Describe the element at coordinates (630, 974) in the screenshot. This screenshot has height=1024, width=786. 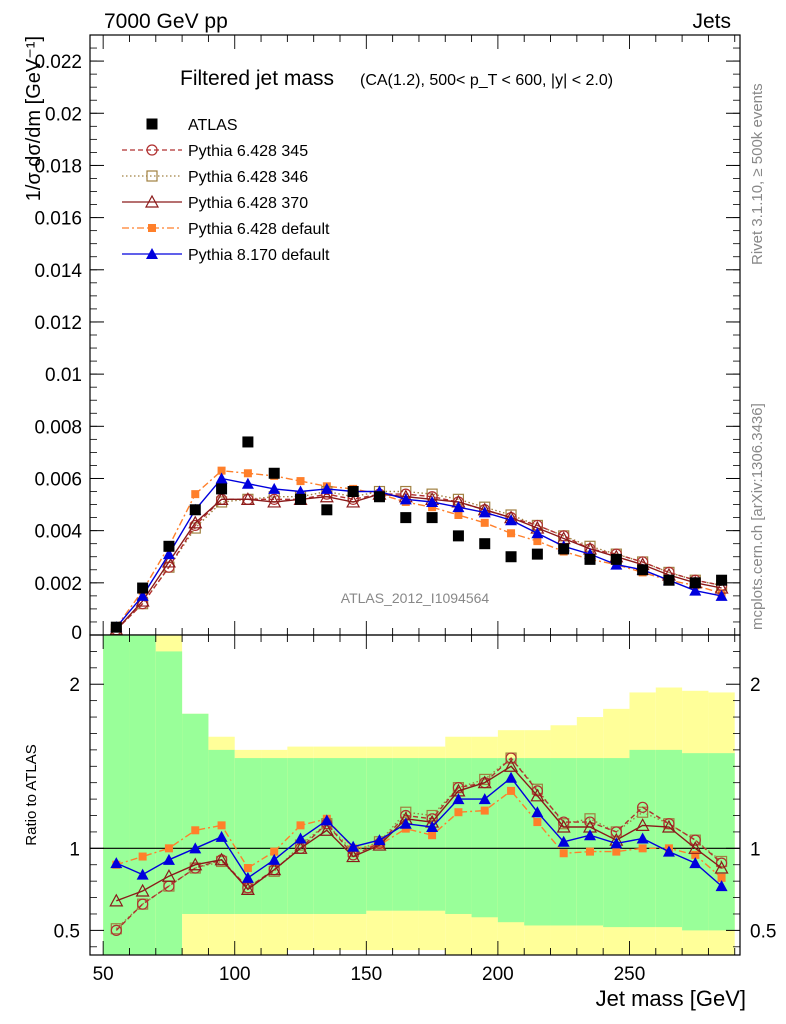
I see `xtick-label: 250` at that location.